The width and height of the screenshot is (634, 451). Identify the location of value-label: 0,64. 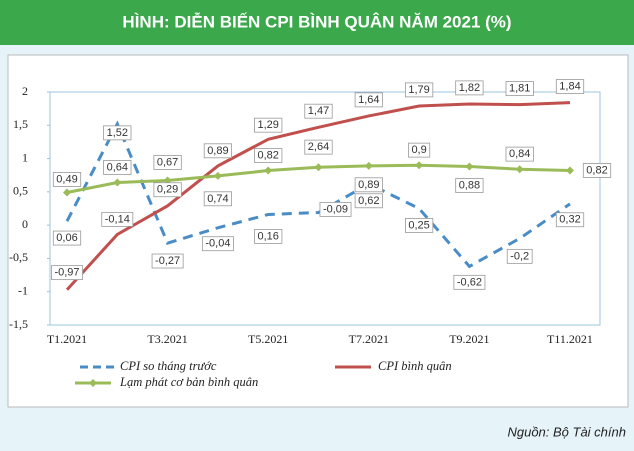
(117, 167).